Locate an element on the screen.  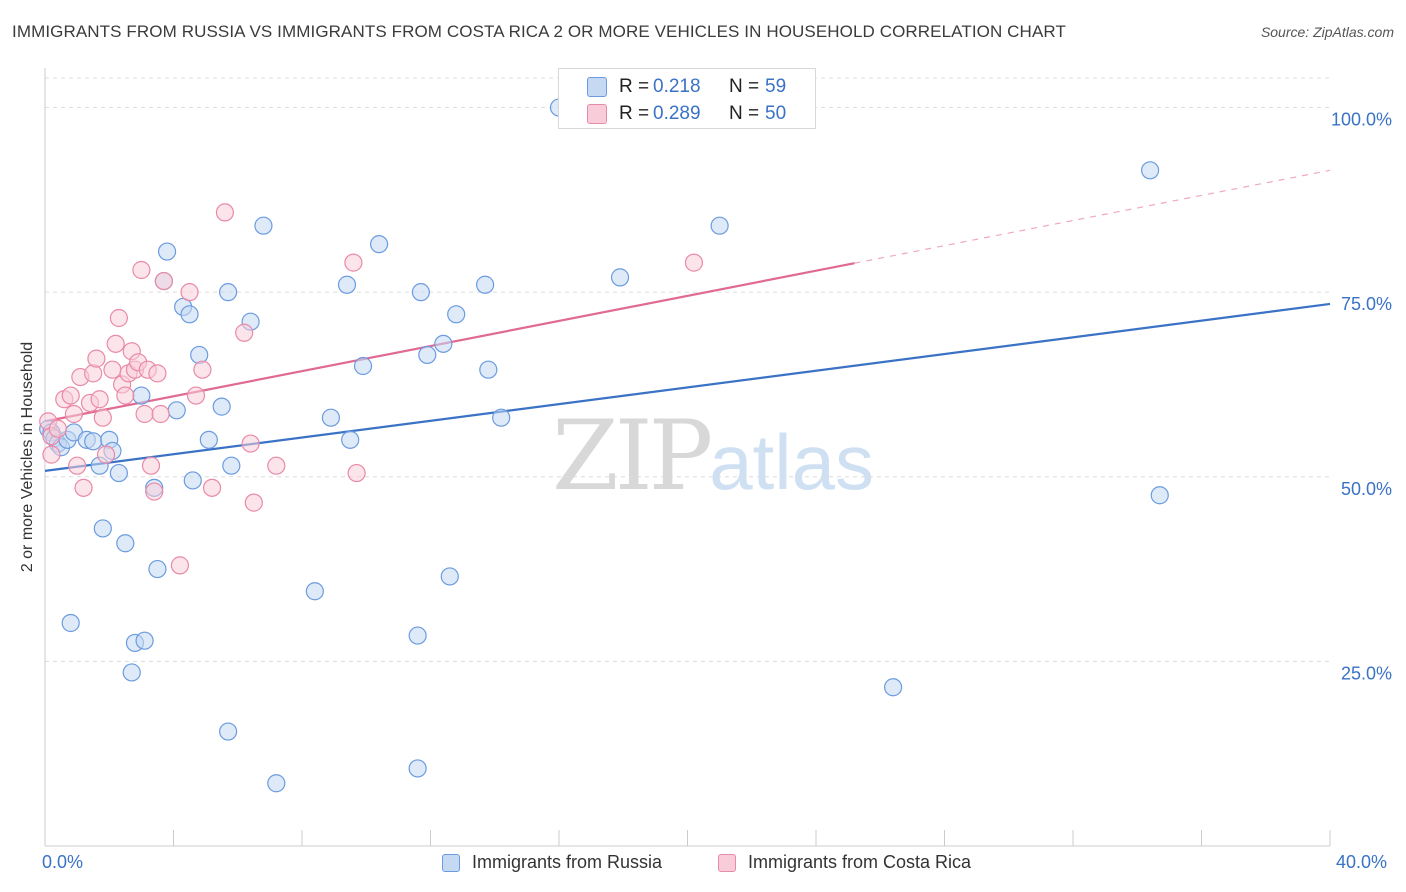
y-tick-label: 25.0% is located at coordinates (1366, 673).